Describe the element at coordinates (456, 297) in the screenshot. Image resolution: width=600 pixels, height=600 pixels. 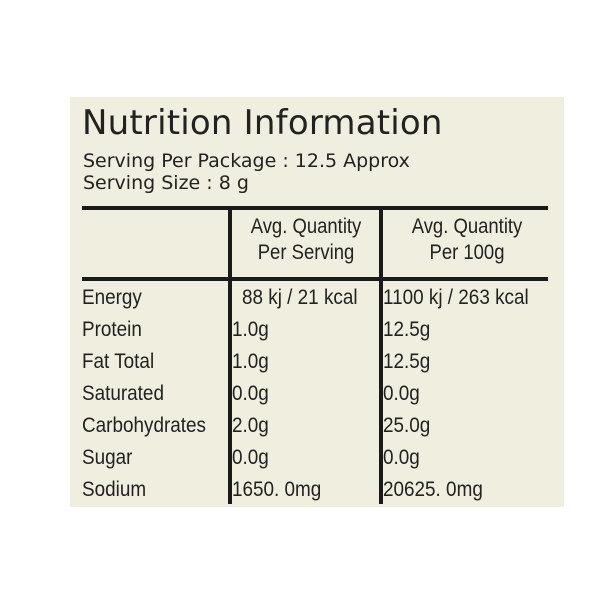
I see `per-100g-value: 1100 kj / 263 kcal` at that location.